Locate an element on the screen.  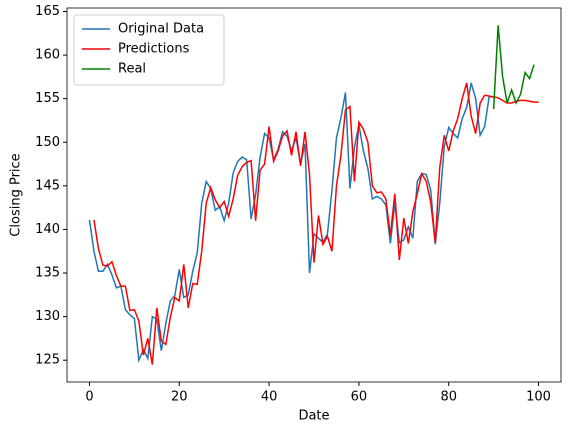
x-tick-label: 100 is located at coordinates (538, 397).